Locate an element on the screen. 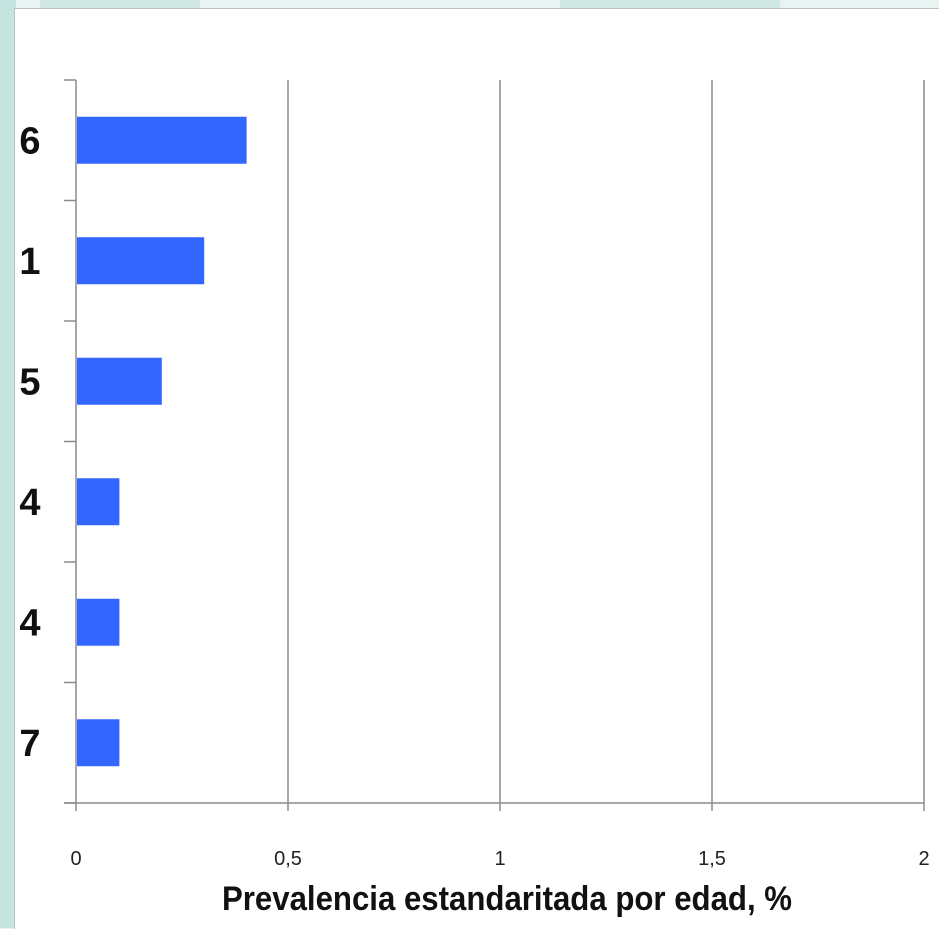 The height and width of the screenshot is (929, 939). background-stripe-left is located at coordinates (8, 464).